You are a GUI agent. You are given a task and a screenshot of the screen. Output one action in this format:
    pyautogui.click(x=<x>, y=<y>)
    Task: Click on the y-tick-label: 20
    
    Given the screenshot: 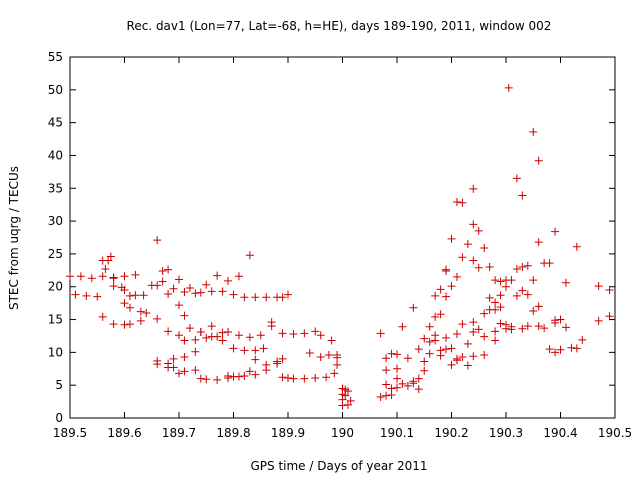 What is the action you would take?
    pyautogui.click(x=55, y=287)
    